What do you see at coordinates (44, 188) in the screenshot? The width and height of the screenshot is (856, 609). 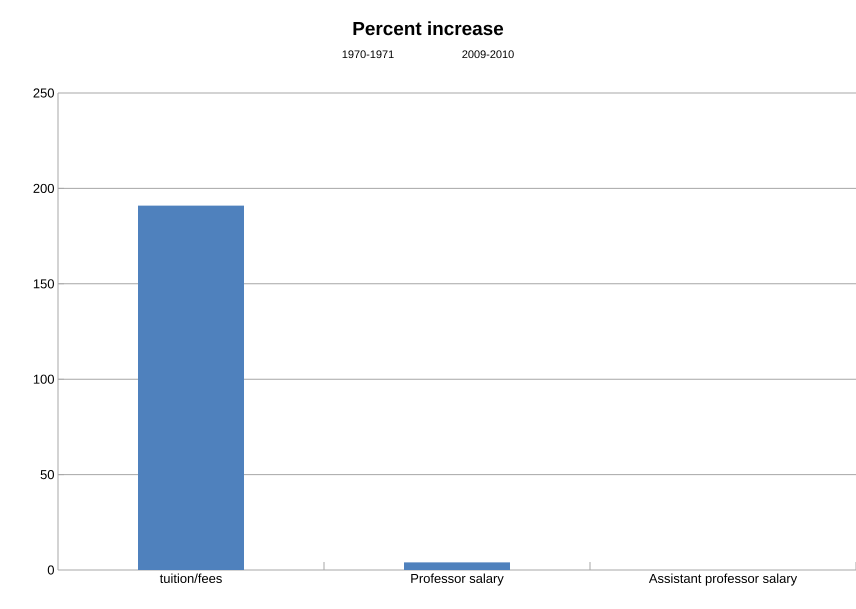 I see `y-tick-label: 200` at bounding box center [44, 188].